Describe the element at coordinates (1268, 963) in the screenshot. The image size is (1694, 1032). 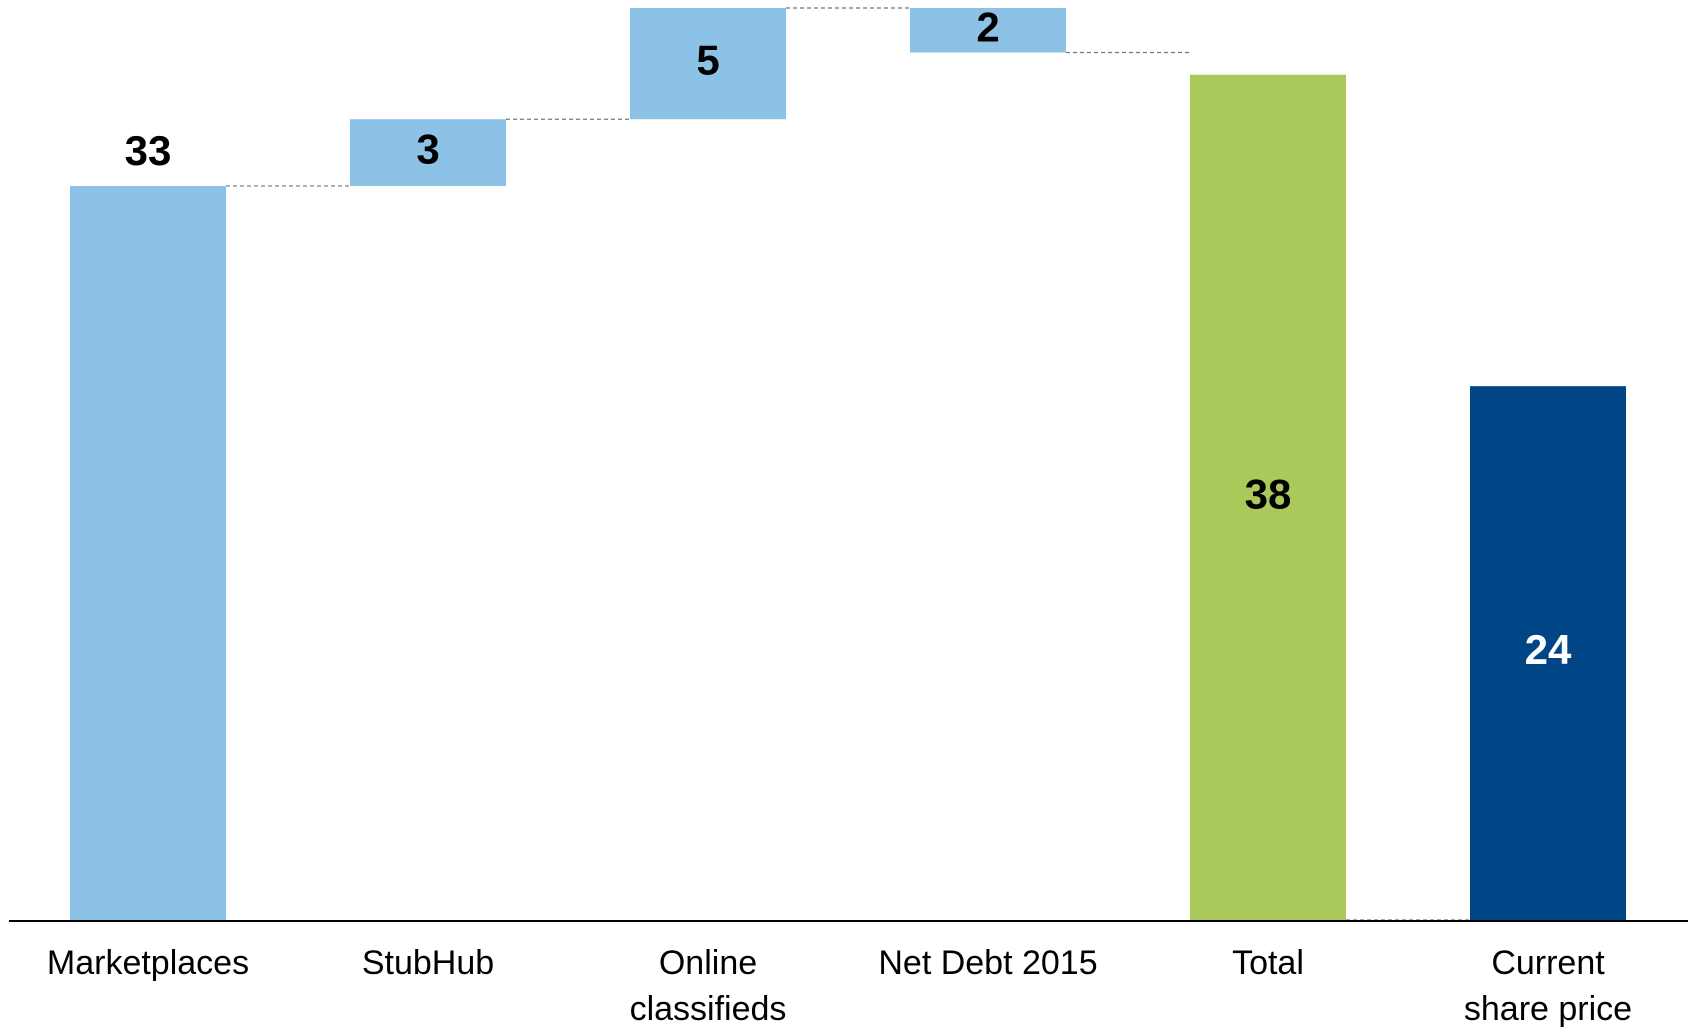
I see `x-tick-label: Total` at that location.